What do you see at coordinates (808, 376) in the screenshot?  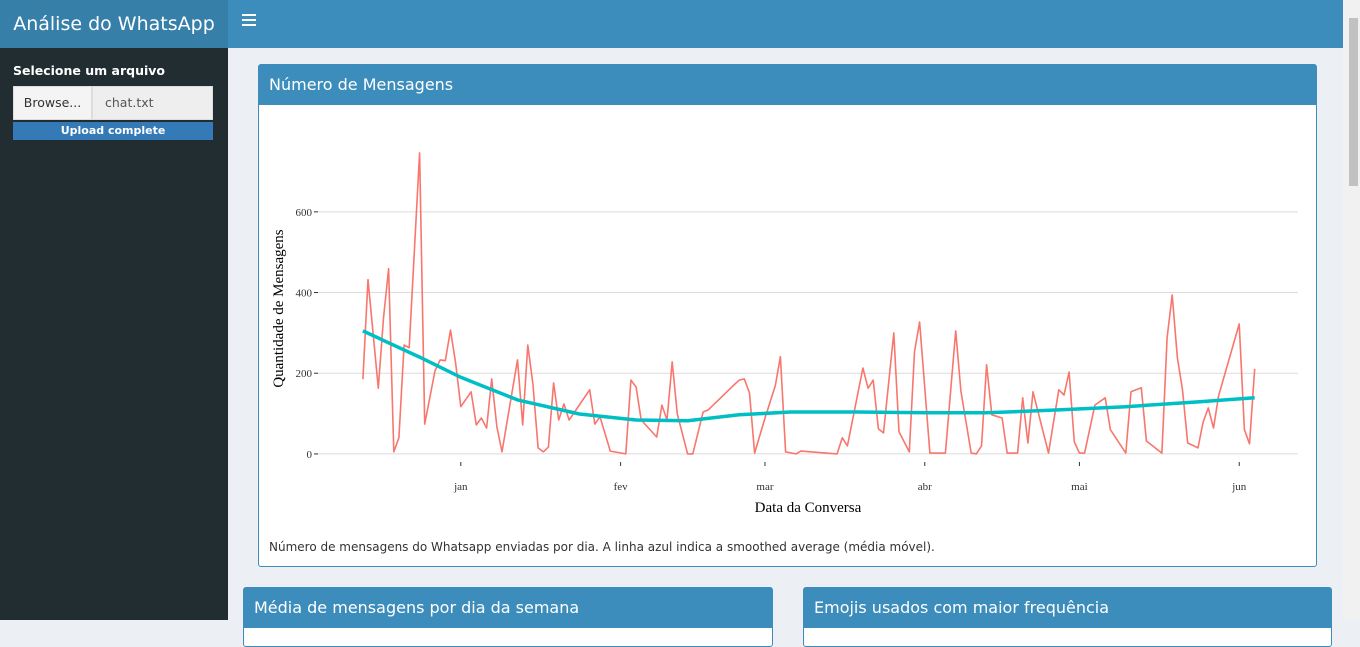 I see `series-line` at bounding box center [808, 376].